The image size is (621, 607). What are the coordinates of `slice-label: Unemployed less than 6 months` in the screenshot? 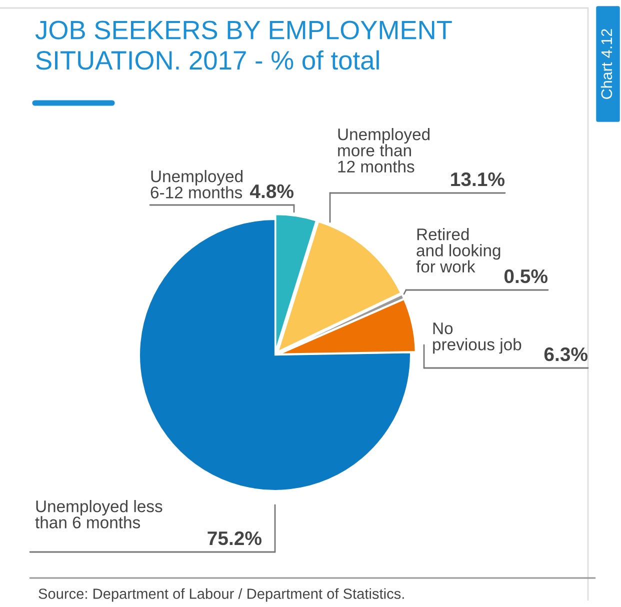 It's located at (98, 514).